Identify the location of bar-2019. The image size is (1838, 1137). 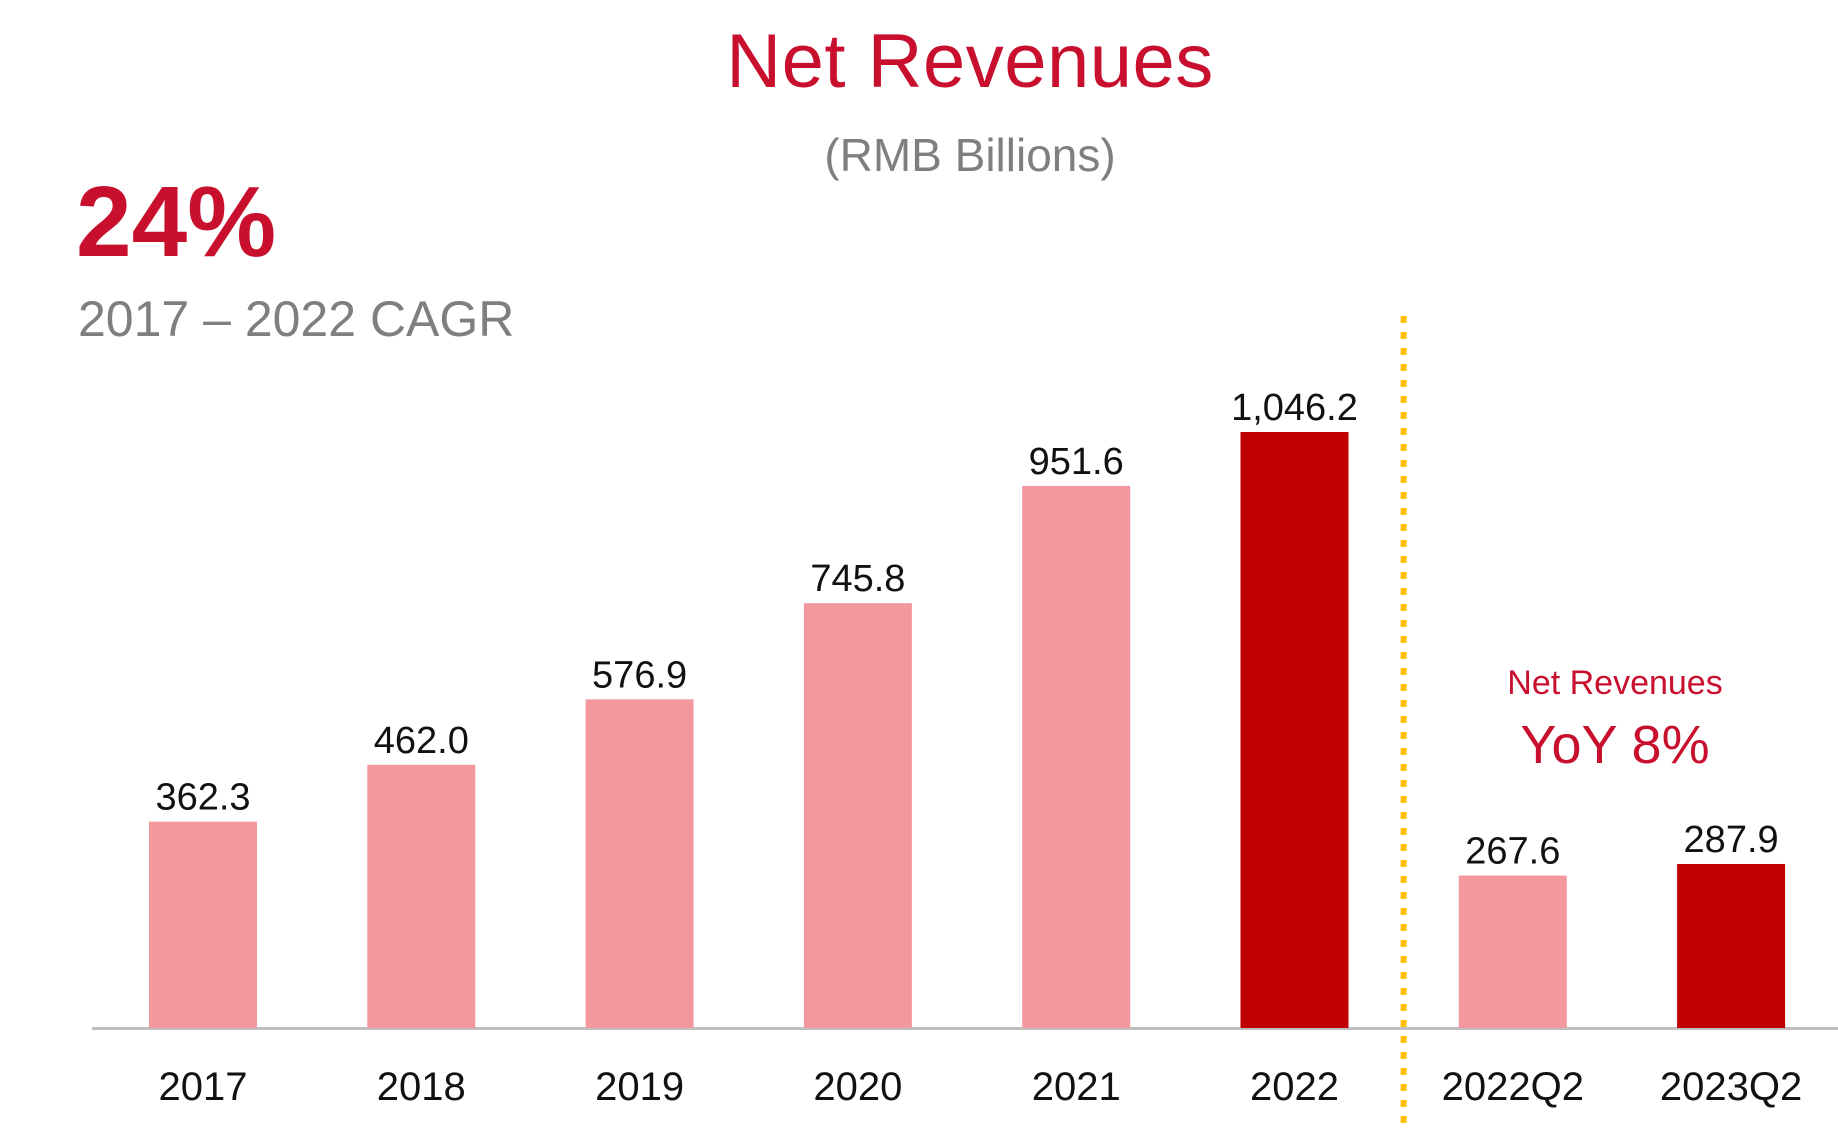
(639, 863).